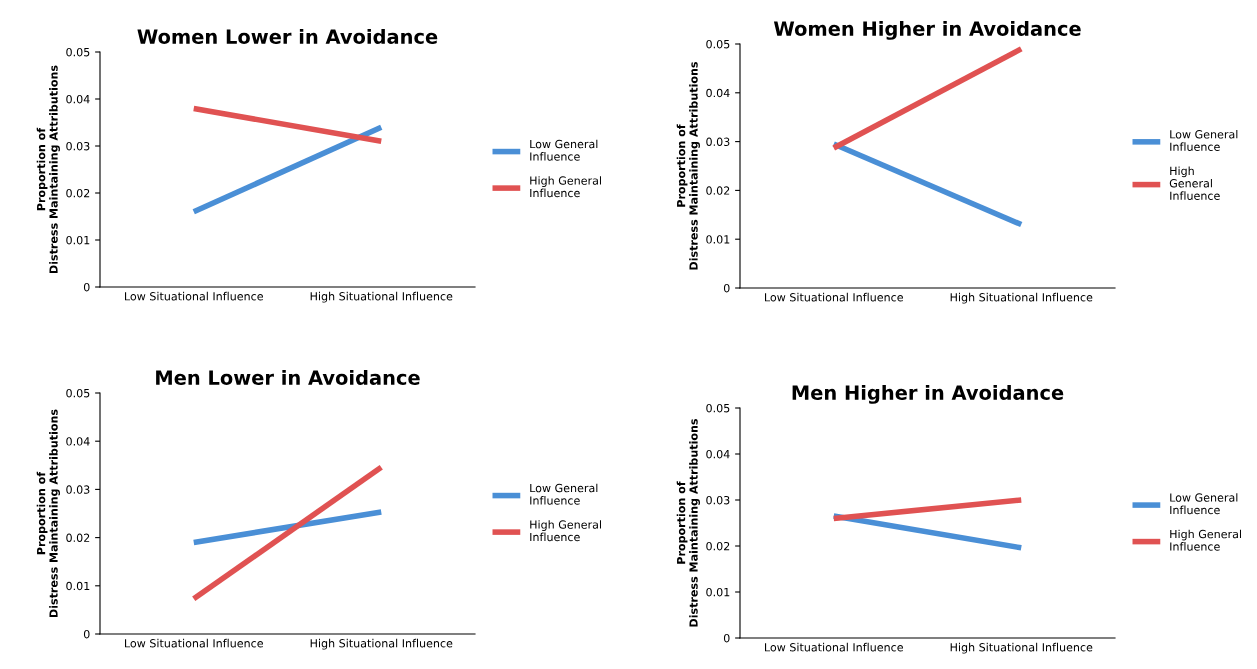 The image size is (1257, 669). I want to click on chart-title: Women Lower in Avoidance, so click(287, 36).